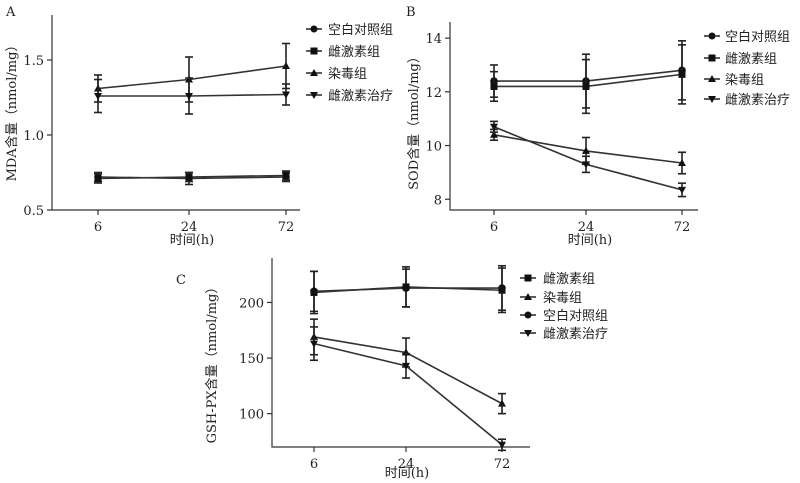 This screenshot has height=483, width=800. I want to click on panel-c-y-axis-title: GSH-PX含量（nmol/mg）, so click(212, 362).